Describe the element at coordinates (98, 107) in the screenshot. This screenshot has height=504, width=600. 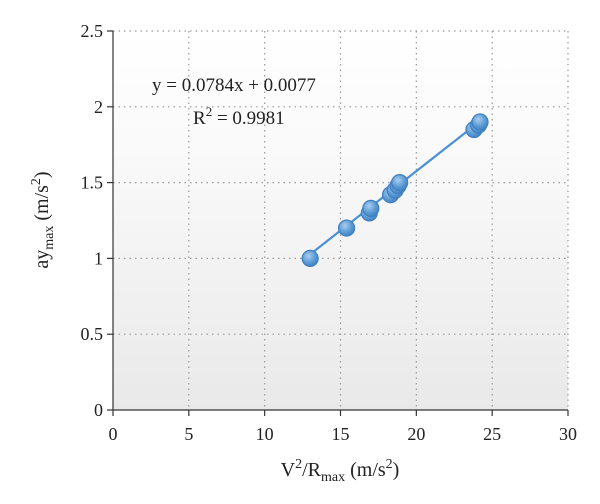
I see `y-tick-label: 2` at that location.